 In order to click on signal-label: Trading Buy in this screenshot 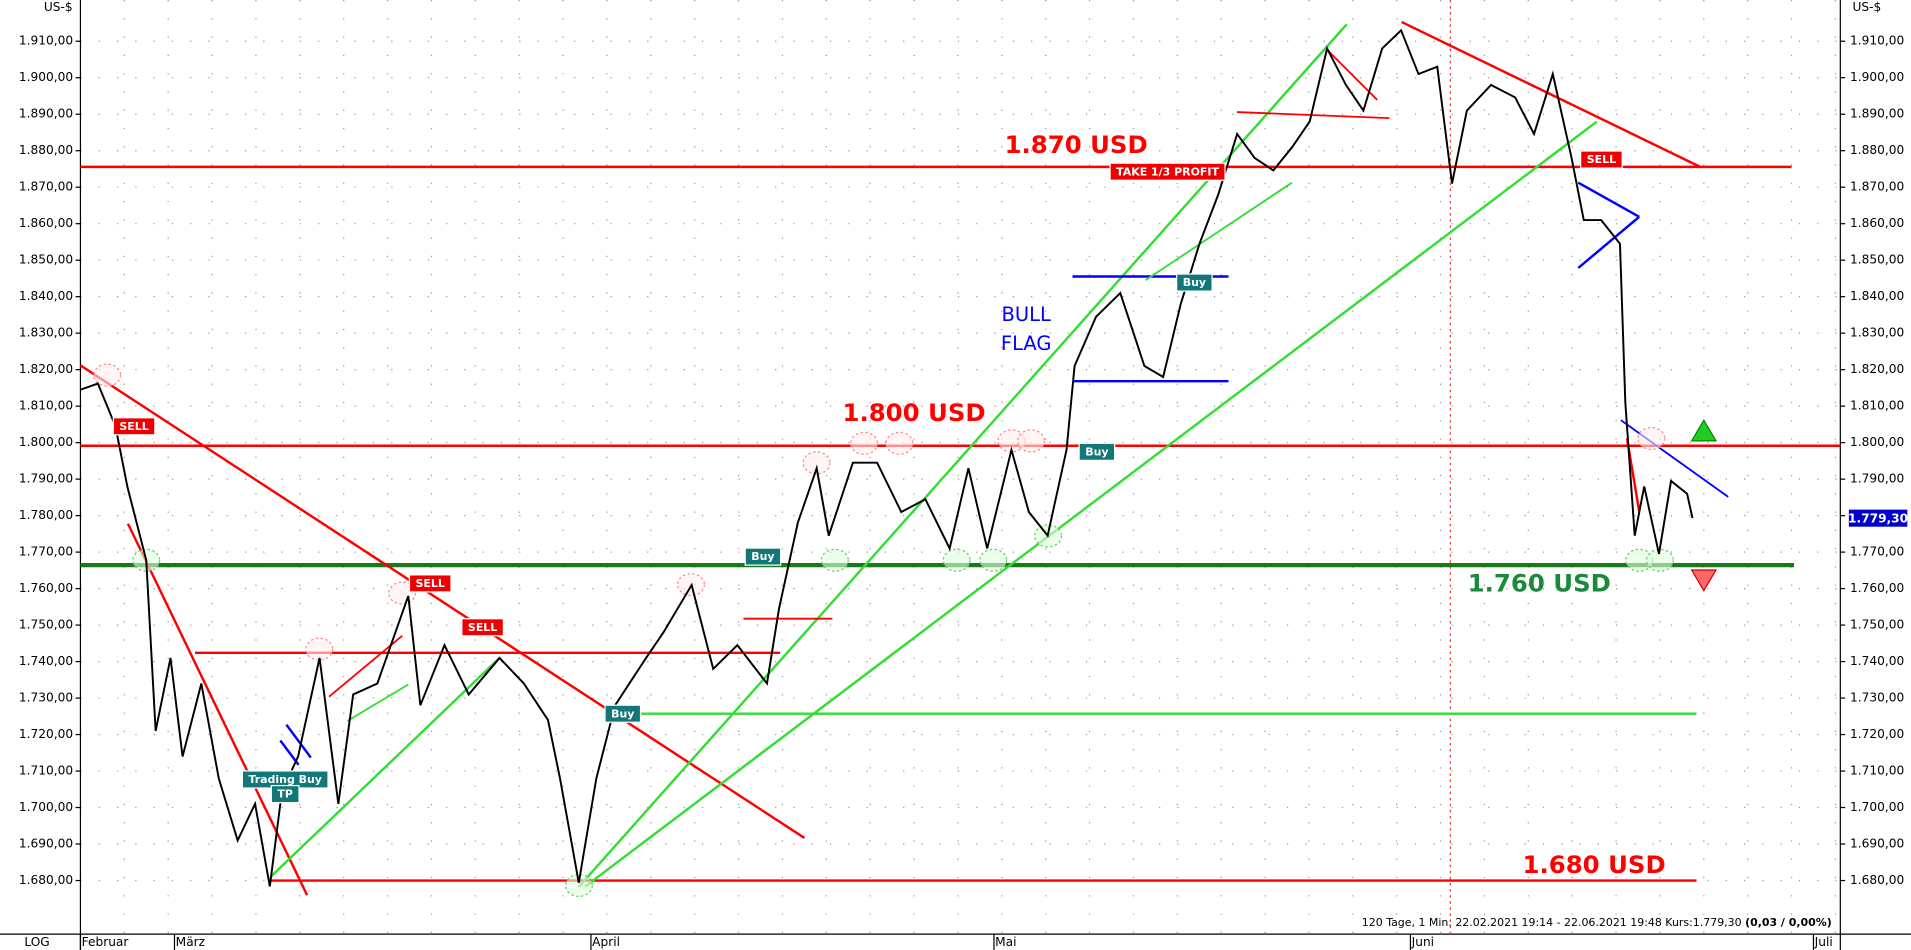, I will do `click(284, 779)`.